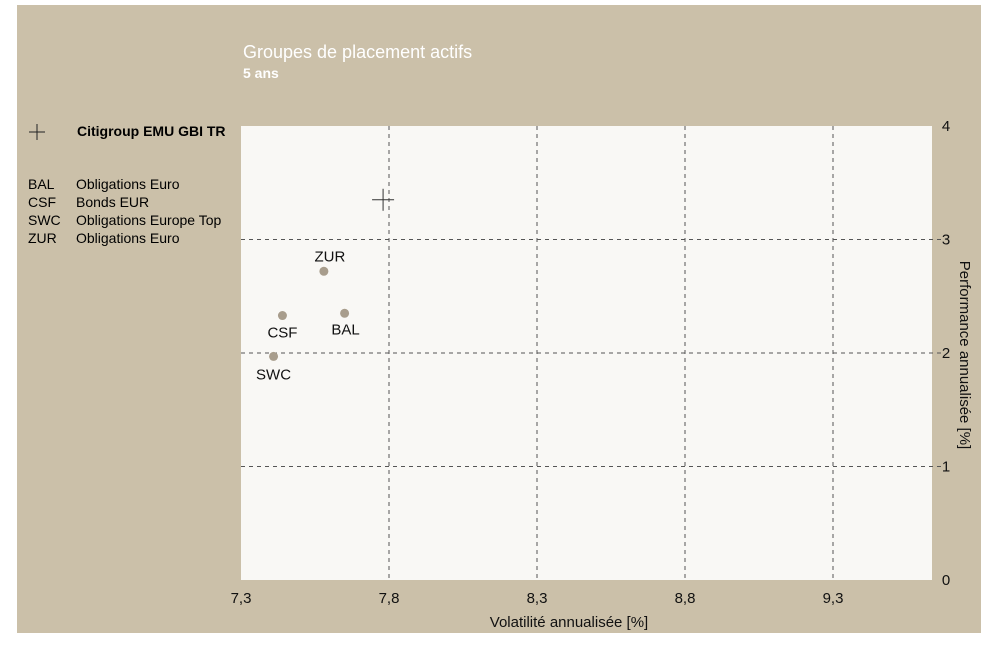 The image size is (993, 647). What do you see at coordinates (389, 598) in the screenshot?
I see `x-tick-label: 7,8` at bounding box center [389, 598].